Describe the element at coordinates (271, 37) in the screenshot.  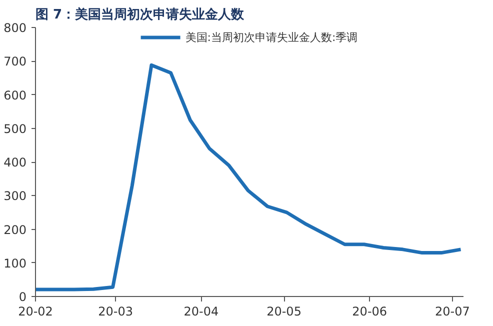
I see `legend-label: 美国:当周初次申请失业金人数:季调` at that location.